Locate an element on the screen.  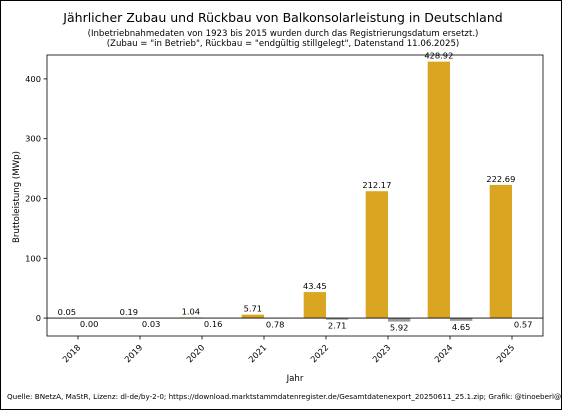
zubau-bar-2023 is located at coordinates (376, 255).